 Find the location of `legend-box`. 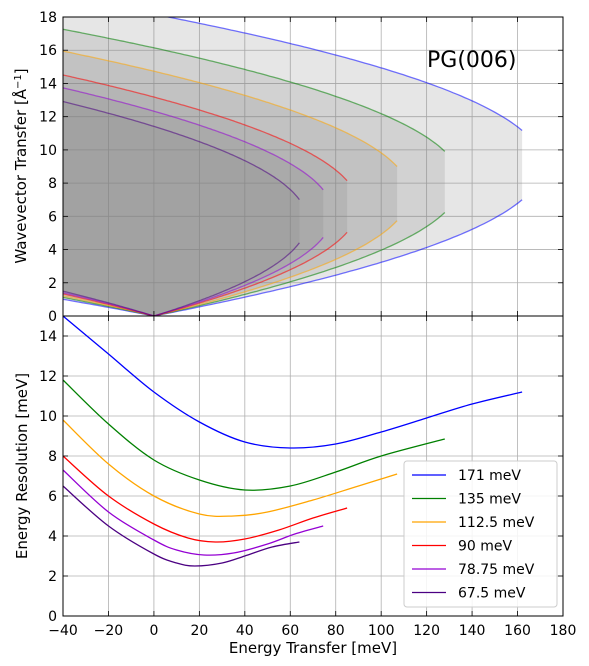

legend-box is located at coordinates (480, 534).